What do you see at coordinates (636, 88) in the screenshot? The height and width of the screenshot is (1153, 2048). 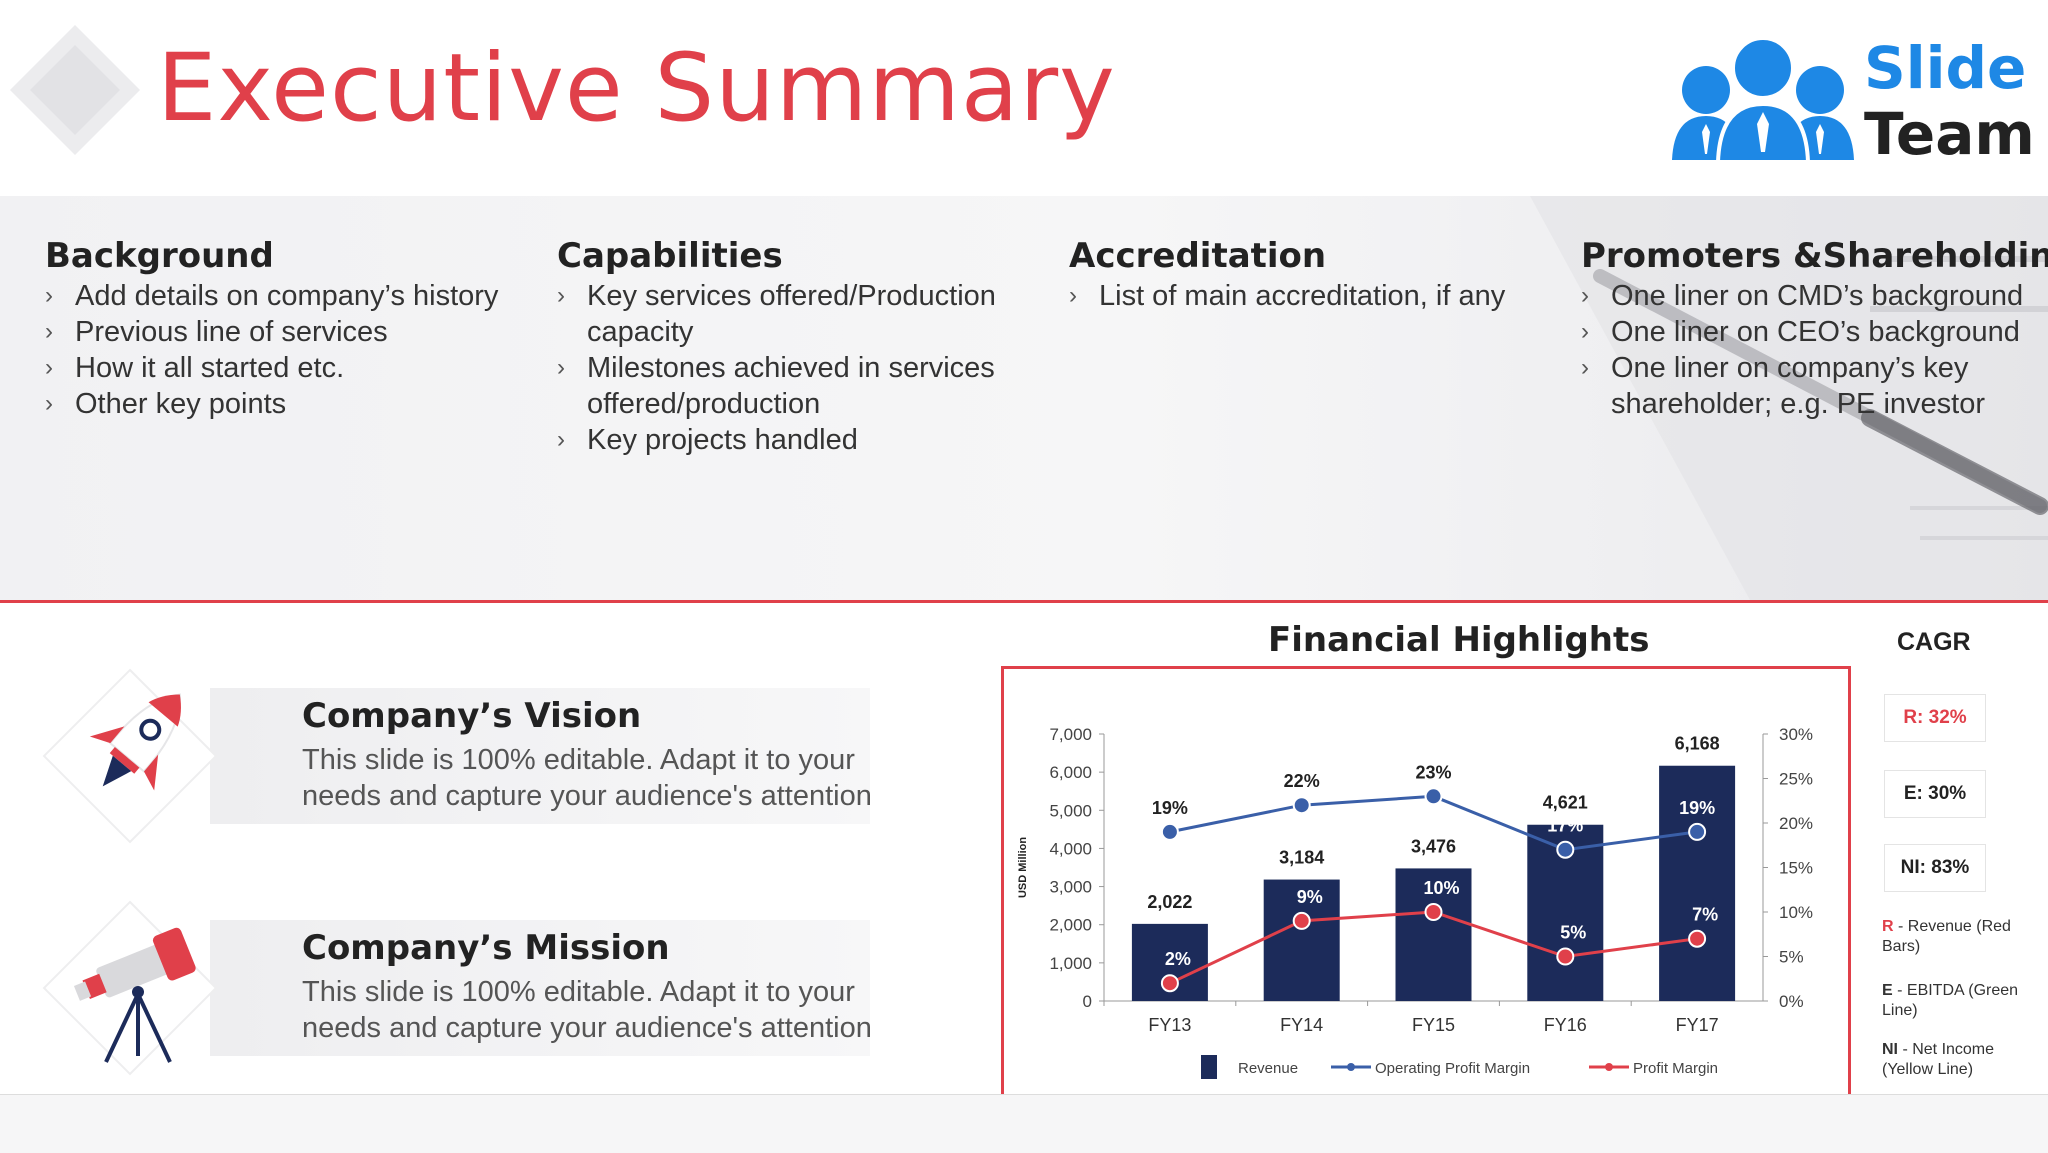 I see `page-title: Executive Summary` at bounding box center [636, 88].